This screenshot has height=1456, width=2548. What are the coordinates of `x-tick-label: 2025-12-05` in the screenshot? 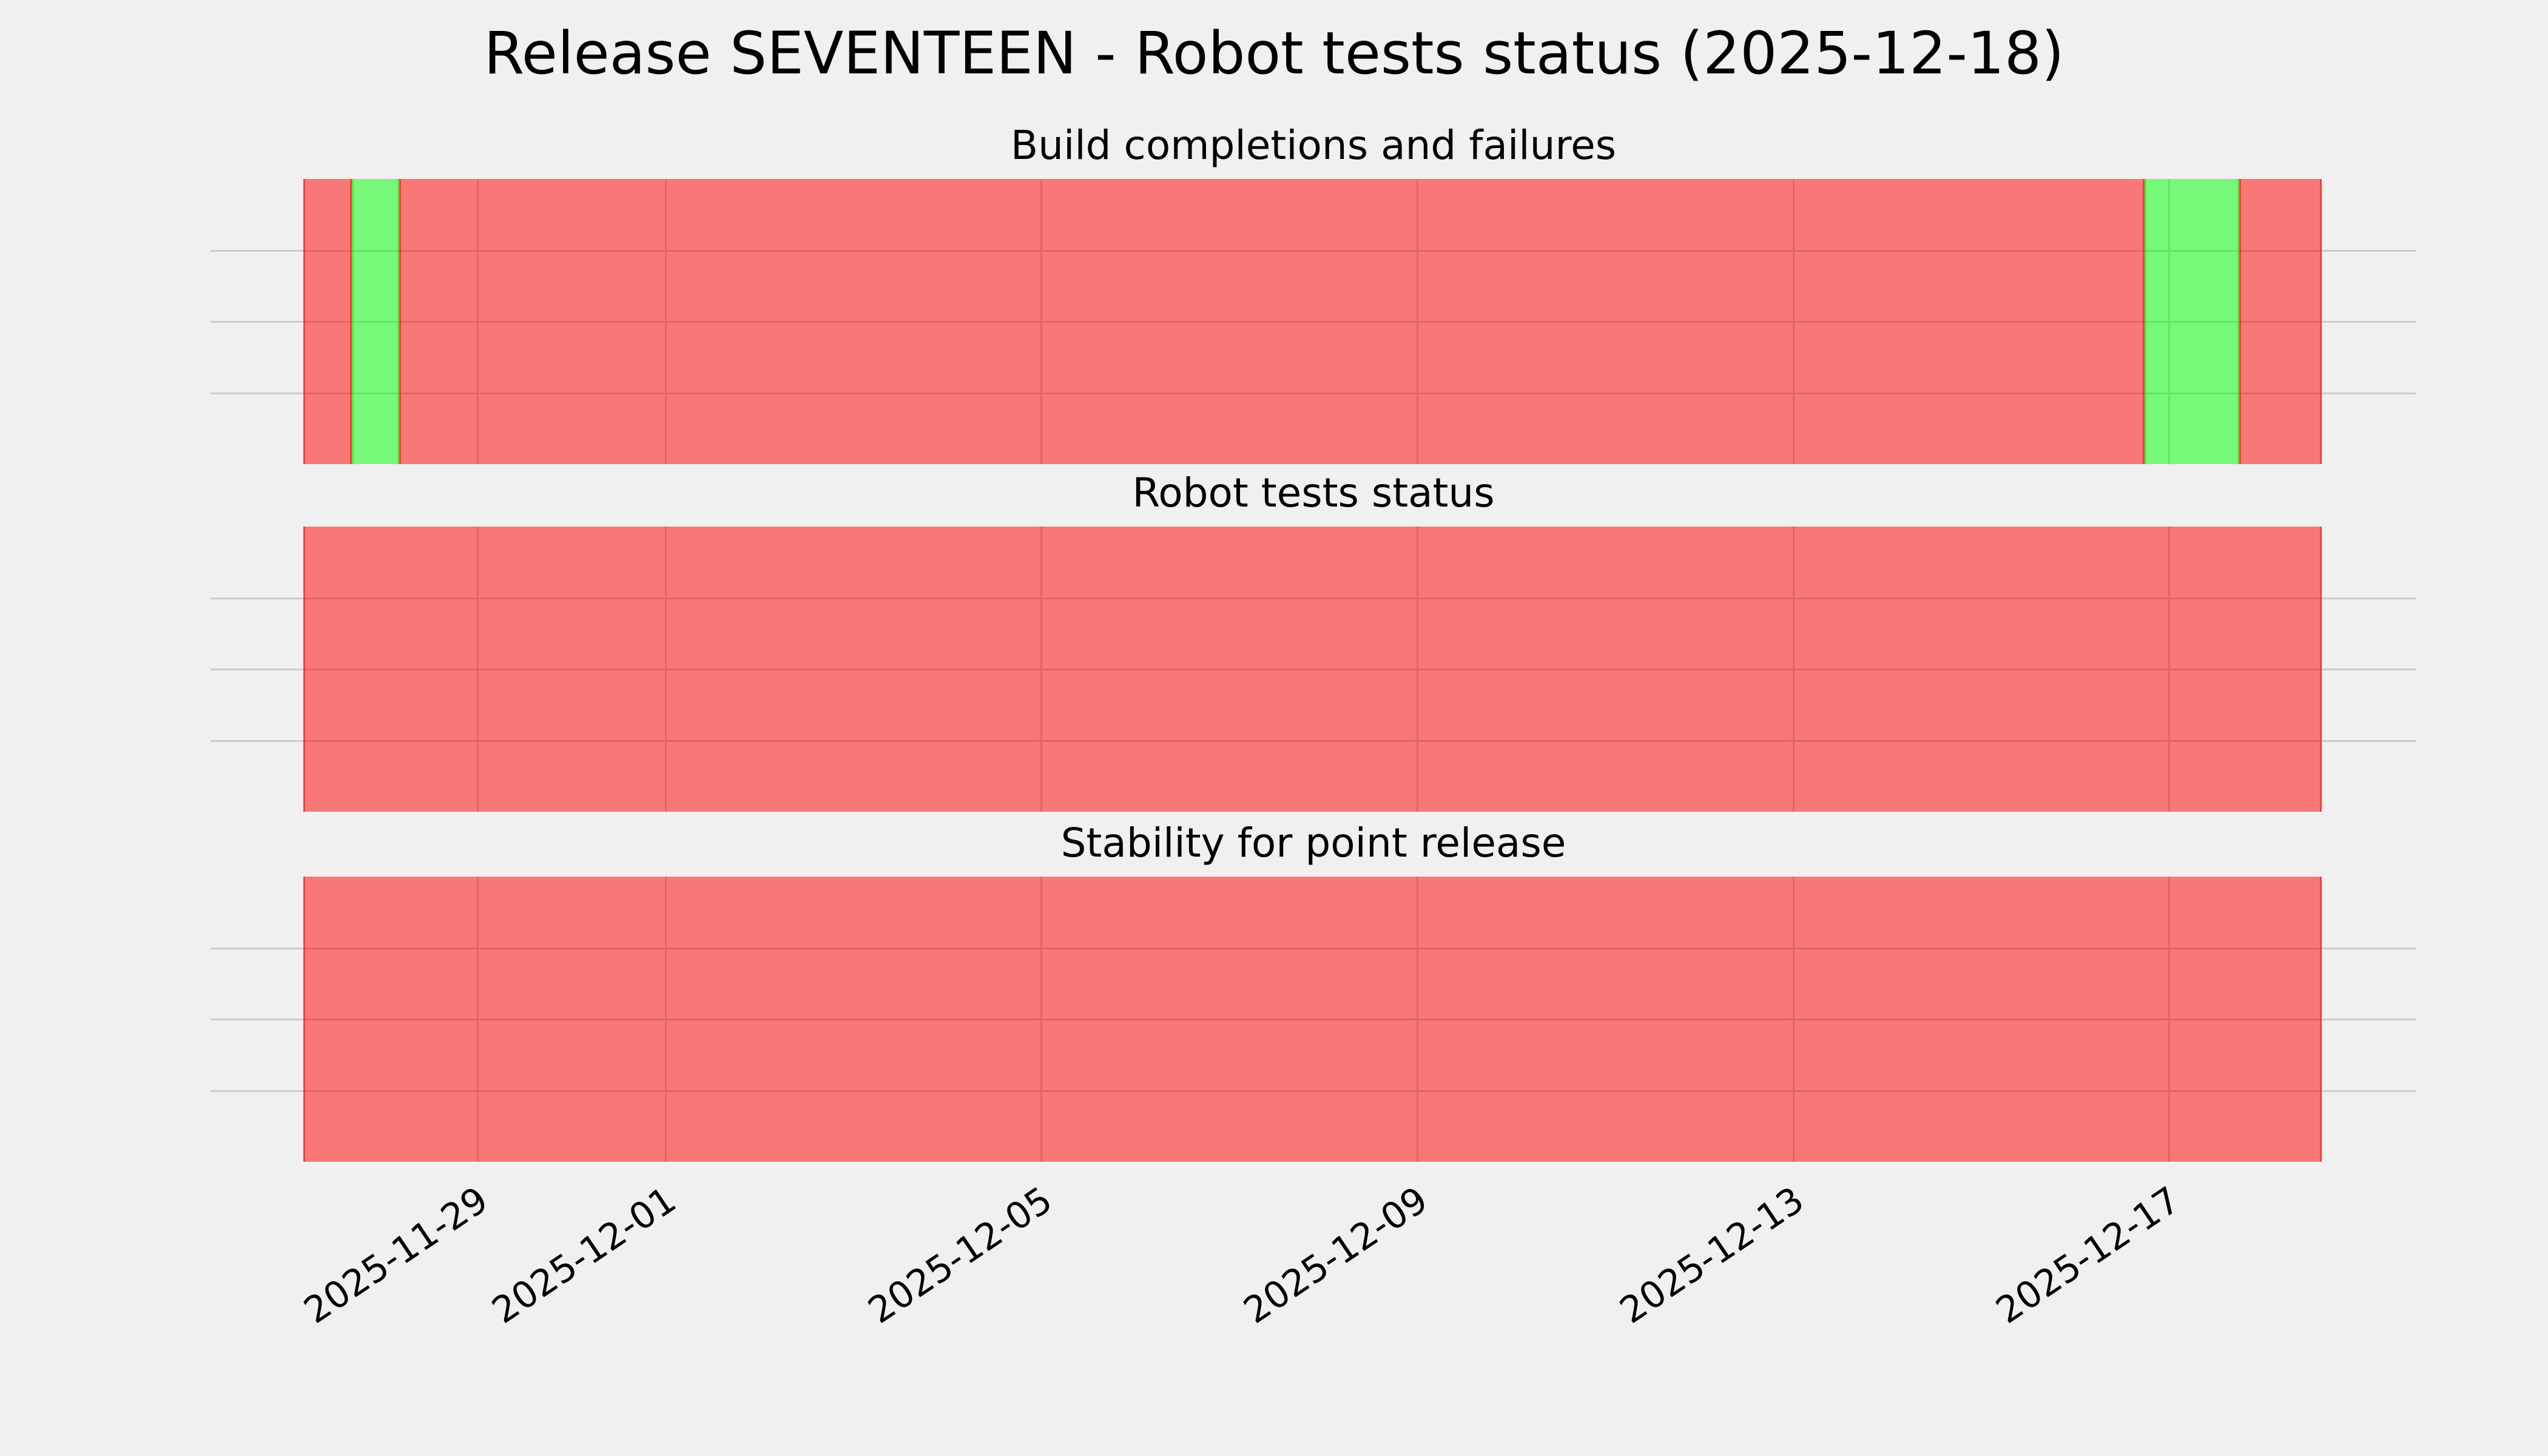 It's located at (960, 1255).